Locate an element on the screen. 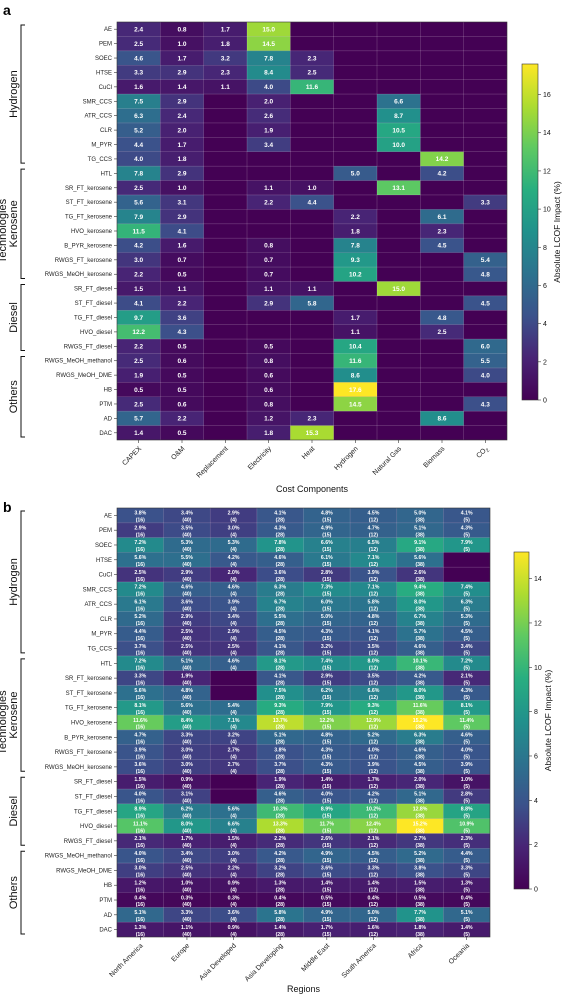 Image resolution: width=575 pixels, height=1000 pixels. colorbar-tick-label: 10 is located at coordinates (547, 210).